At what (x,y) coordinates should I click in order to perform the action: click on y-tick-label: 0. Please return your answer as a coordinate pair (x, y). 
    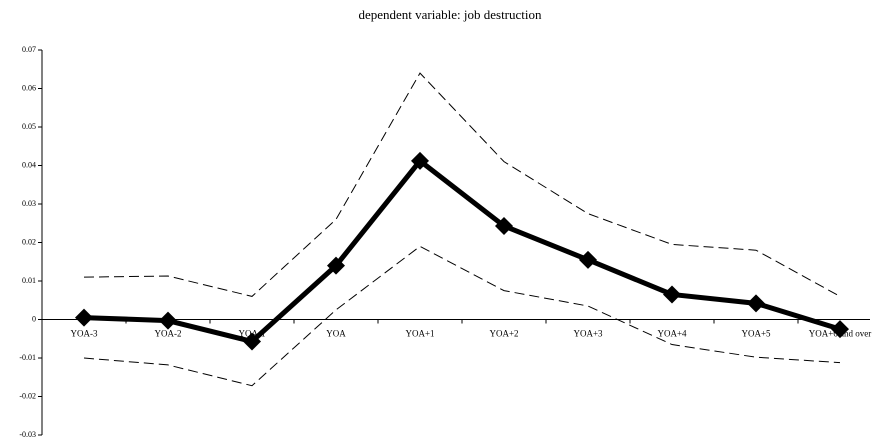
    Looking at the image, I should click on (34, 318).